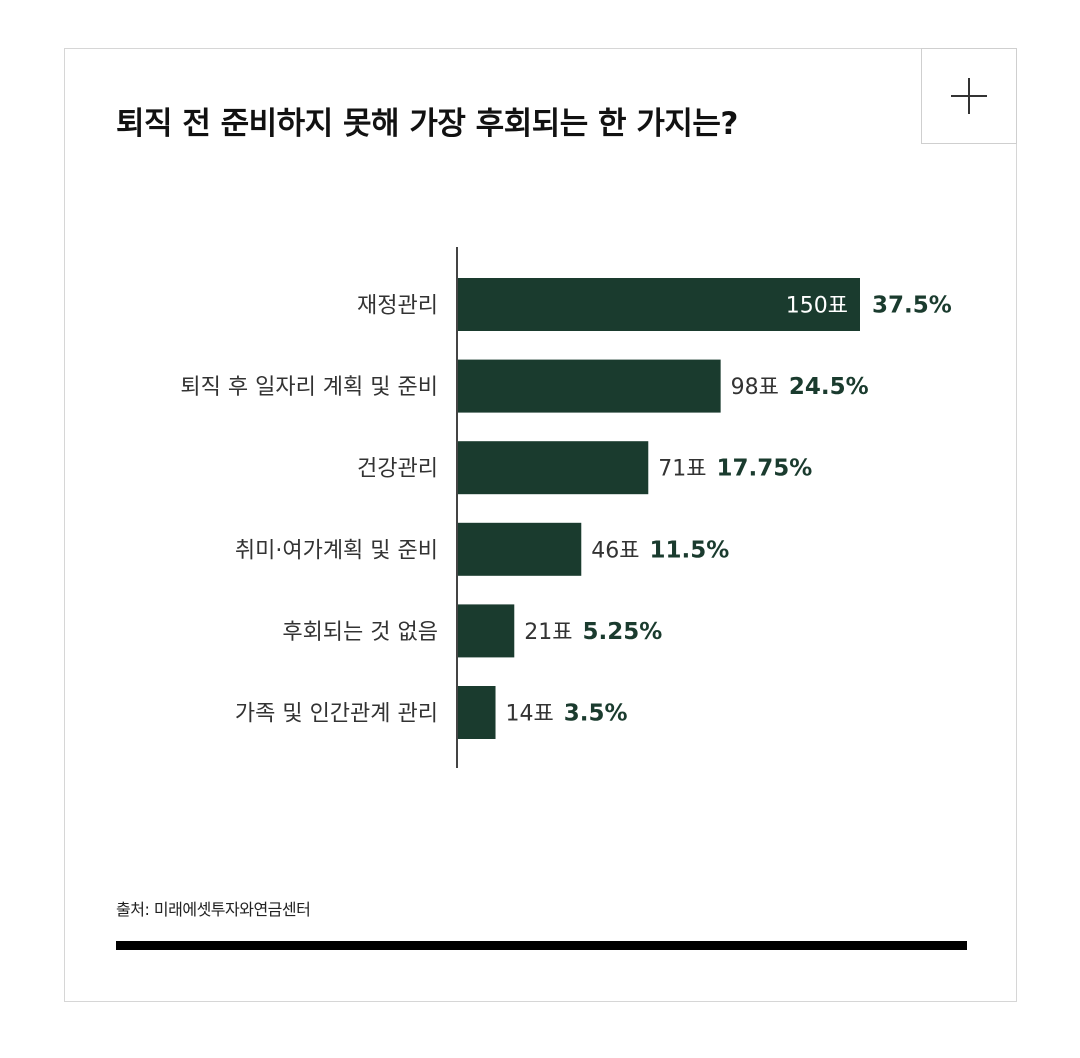 Image resolution: width=1080 pixels, height=1058 pixels. Describe the element at coordinates (690, 550) in the screenshot. I see `percent-label: 11.5%` at that location.